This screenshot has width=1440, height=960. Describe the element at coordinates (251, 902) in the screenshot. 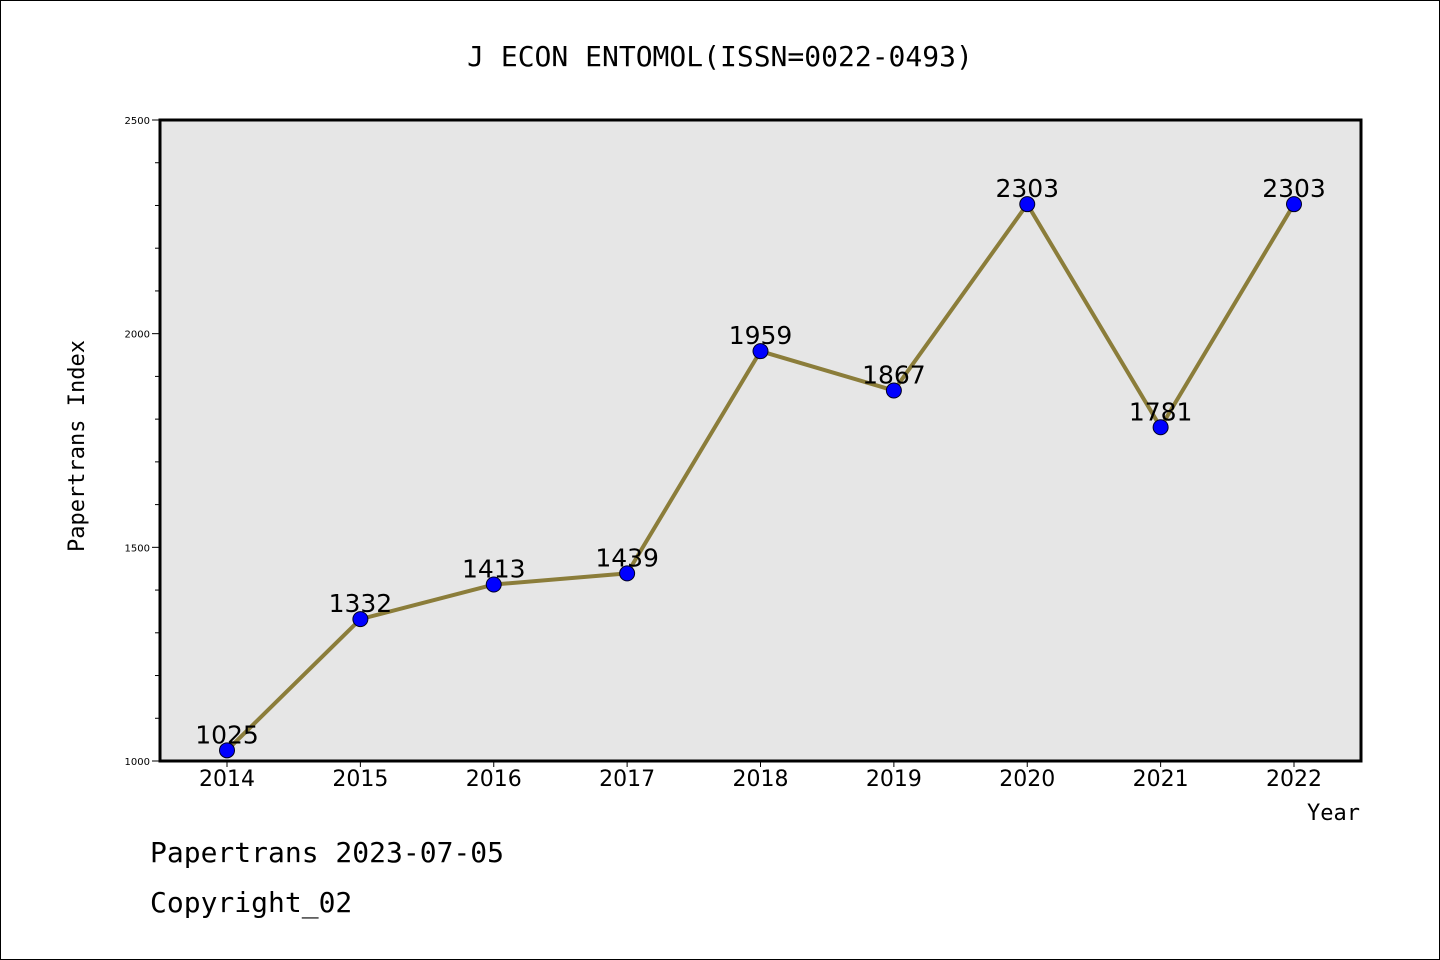

I see `footer-copyright: Copyright_02` at that location.